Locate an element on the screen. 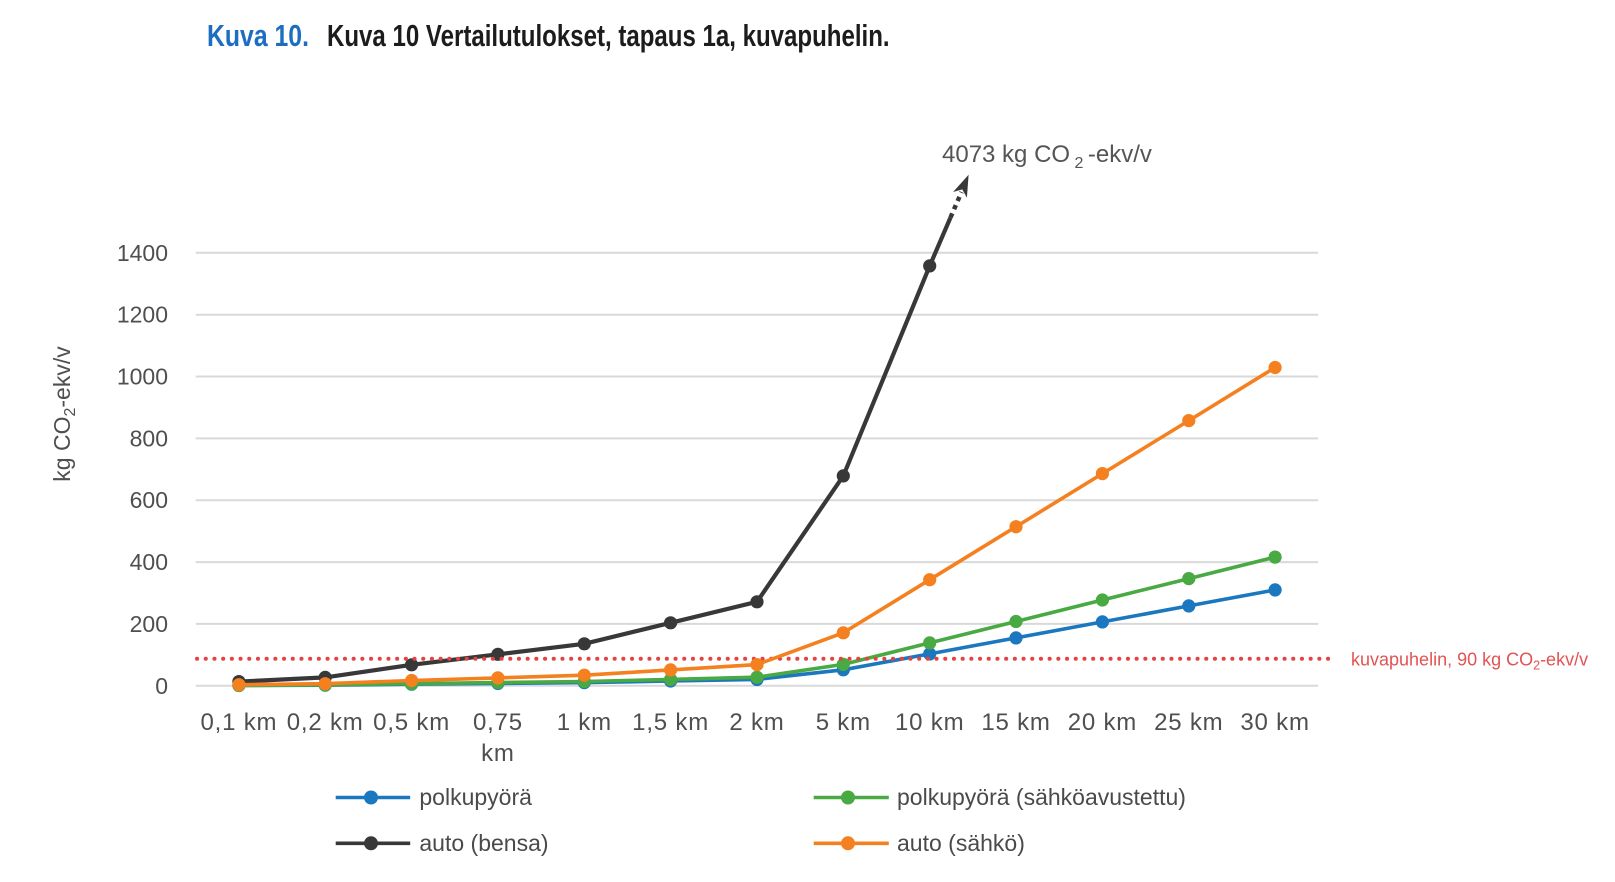 The height and width of the screenshot is (882, 1615). svg-text: 4073 kg CO 2 -ekv/v is located at coordinates (1047, 156).